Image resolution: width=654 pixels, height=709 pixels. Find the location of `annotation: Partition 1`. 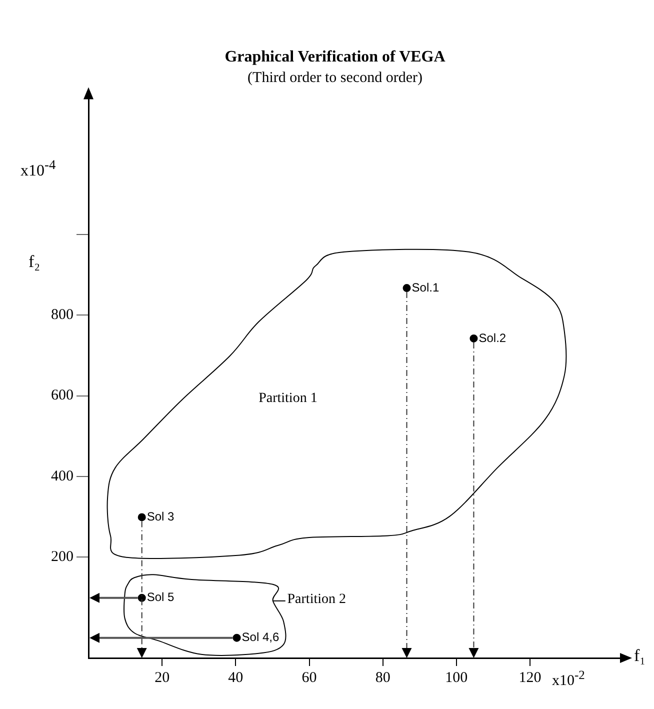

annotation: Partition 1 is located at coordinates (288, 398).